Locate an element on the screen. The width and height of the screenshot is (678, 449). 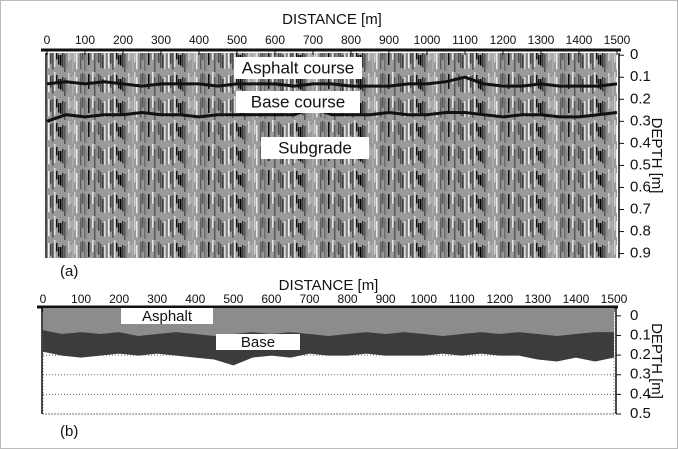
annotation: Base is located at coordinates (258, 342).